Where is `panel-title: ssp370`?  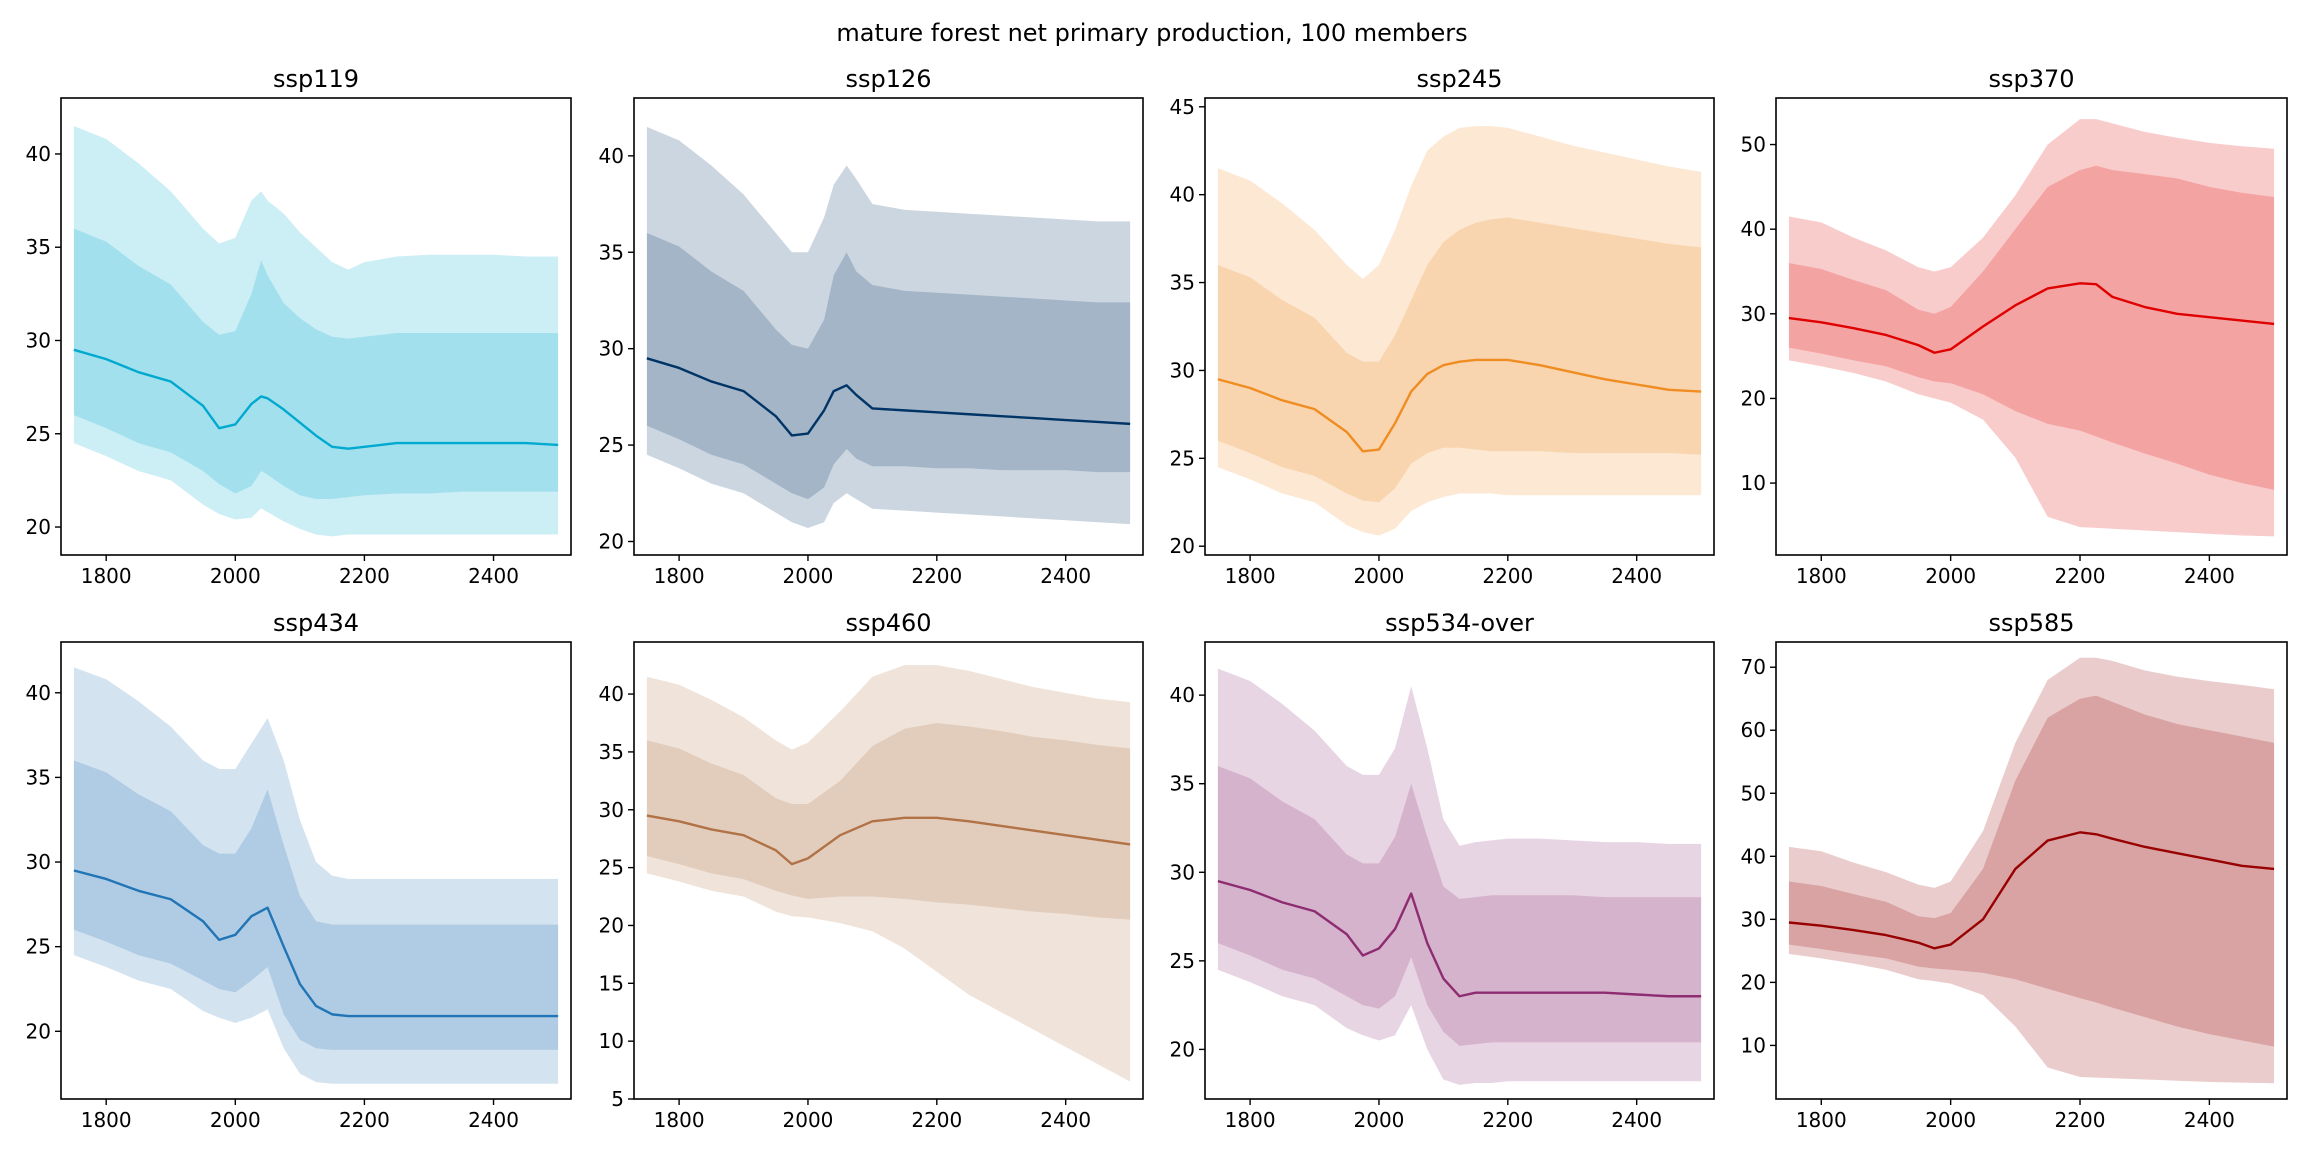 panel-title: ssp370 is located at coordinates (2031, 79).